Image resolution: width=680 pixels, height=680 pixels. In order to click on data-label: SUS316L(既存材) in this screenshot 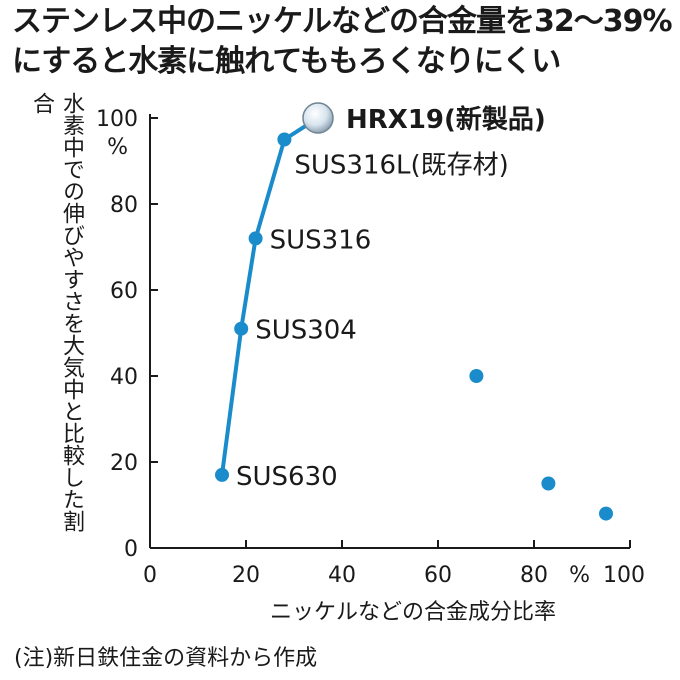, I will do `click(401, 166)`.